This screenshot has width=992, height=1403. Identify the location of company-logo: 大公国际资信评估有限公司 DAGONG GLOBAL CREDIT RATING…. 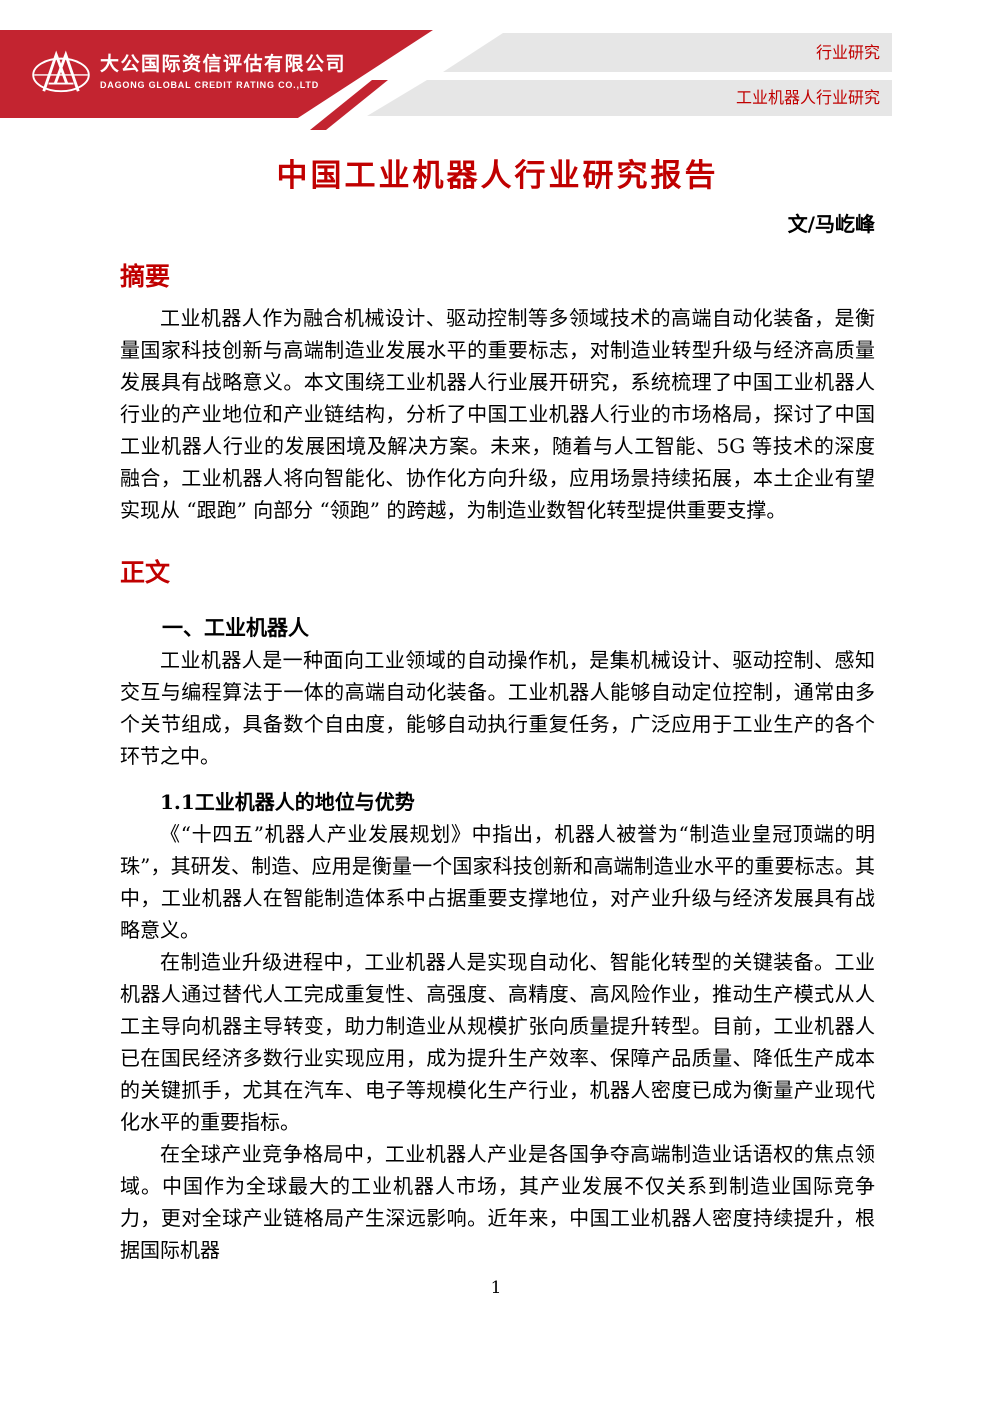
(188, 73).